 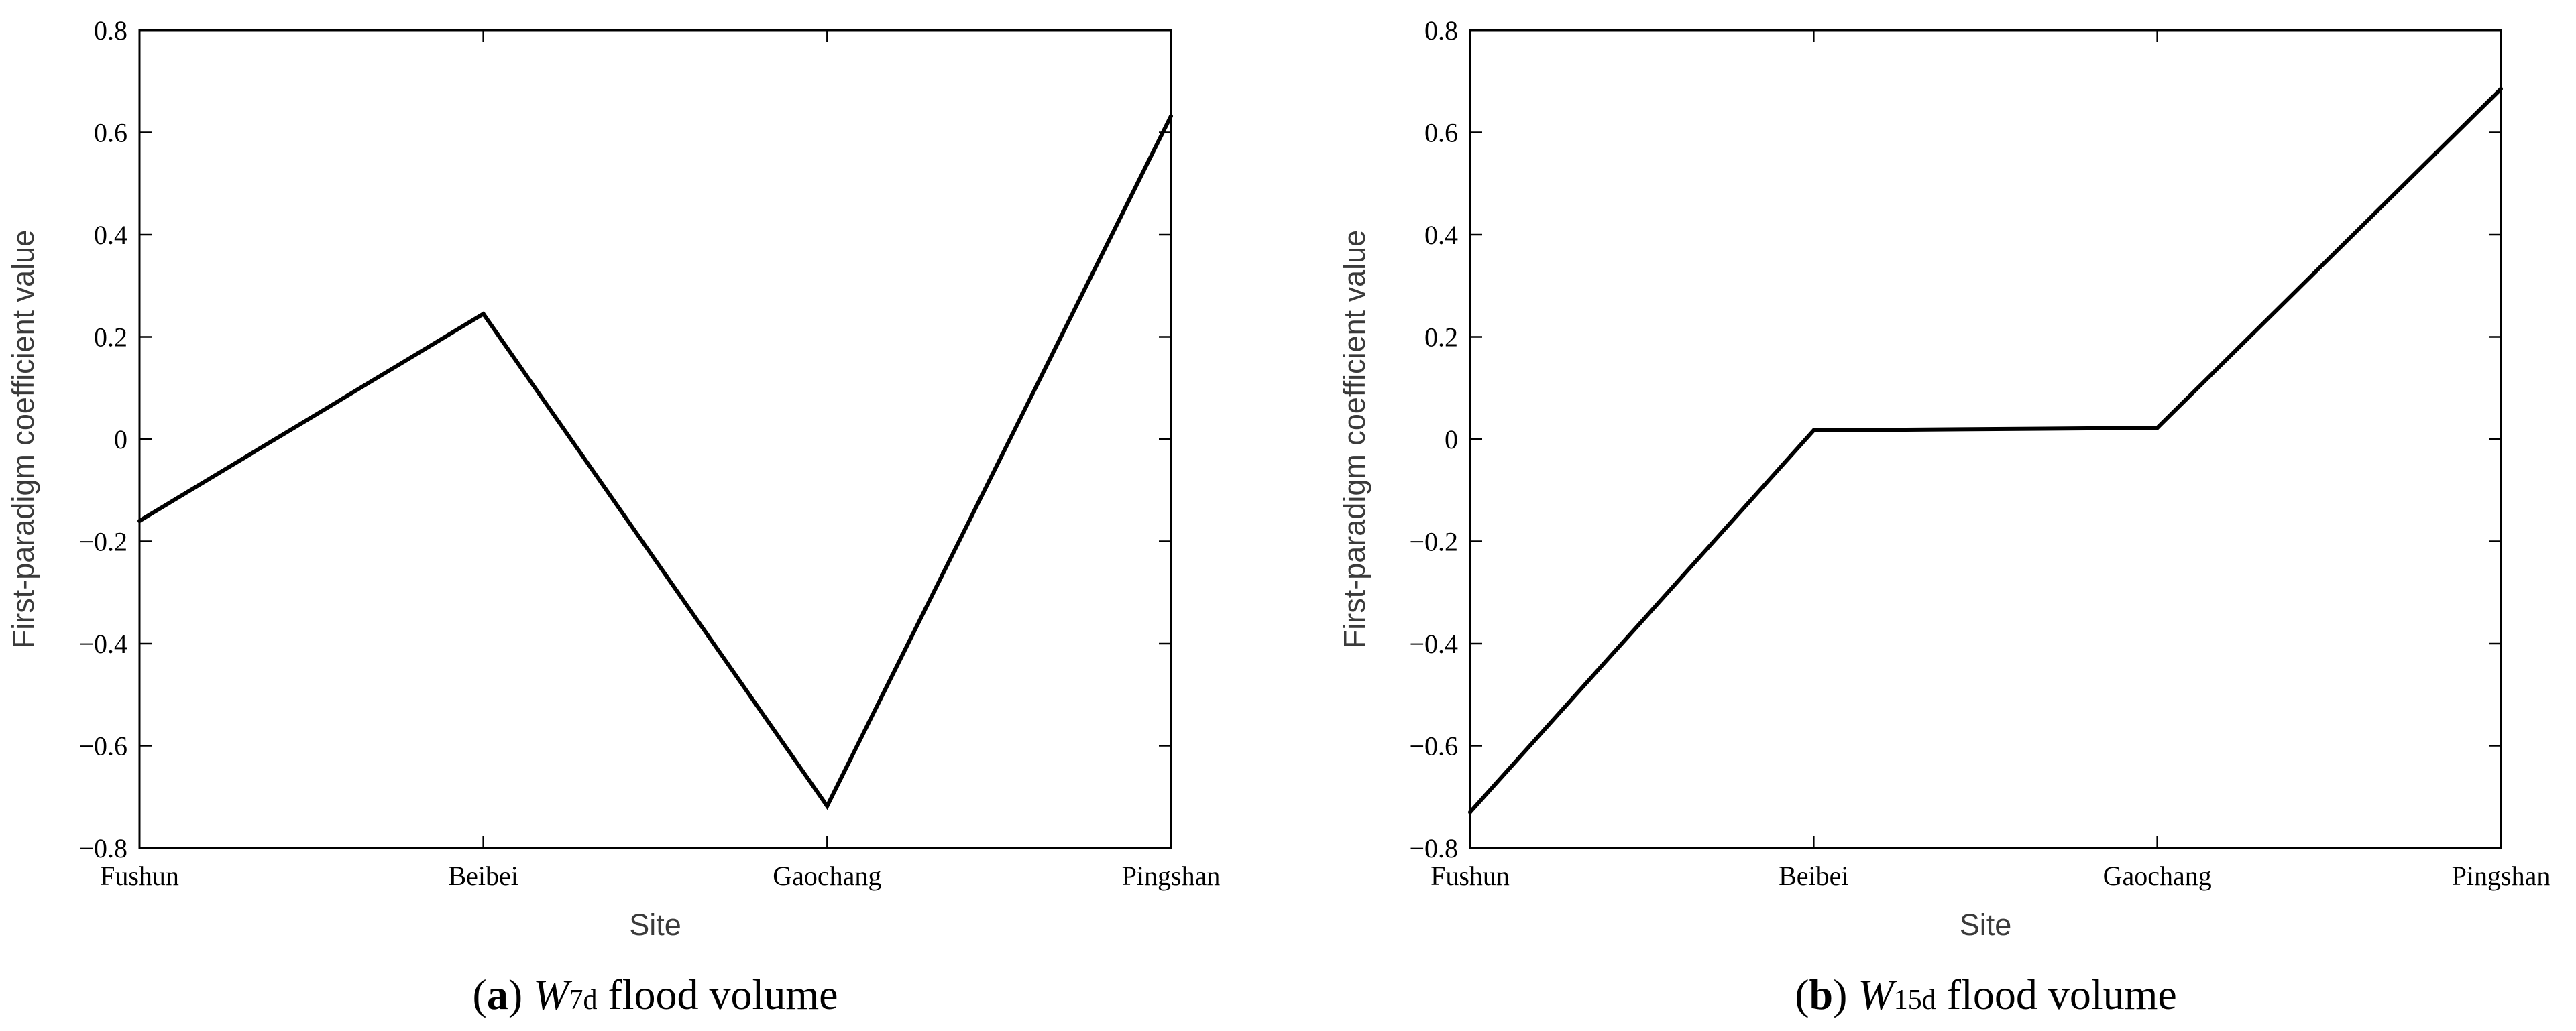 What do you see at coordinates (1821, 994) in the screenshot?
I see `panel-b-caption-letter: b` at bounding box center [1821, 994].